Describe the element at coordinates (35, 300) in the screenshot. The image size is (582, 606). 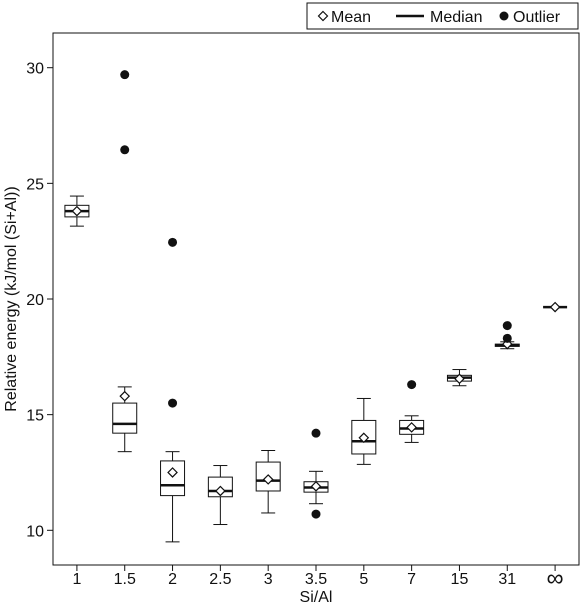
I see `y-tick-label: 20` at that location.